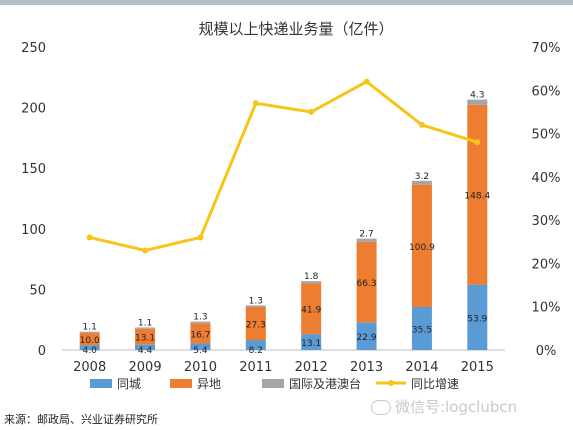 The width and height of the screenshot is (573, 430). I want to click on bar-data-label: 66.3, so click(367, 284).